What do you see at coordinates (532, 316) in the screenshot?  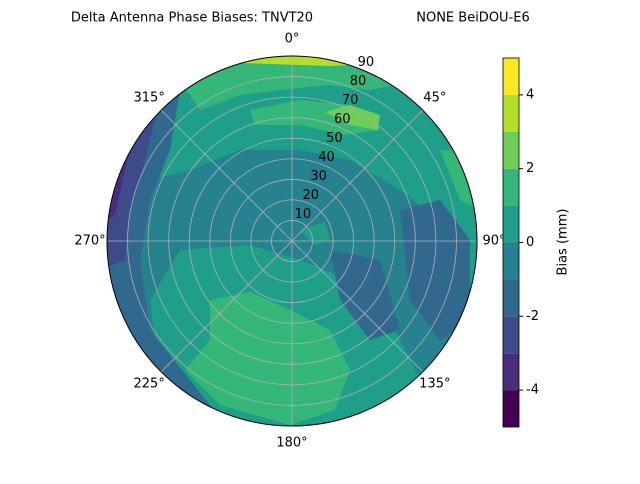 I see `colorbar-tick-label: -2` at bounding box center [532, 316].